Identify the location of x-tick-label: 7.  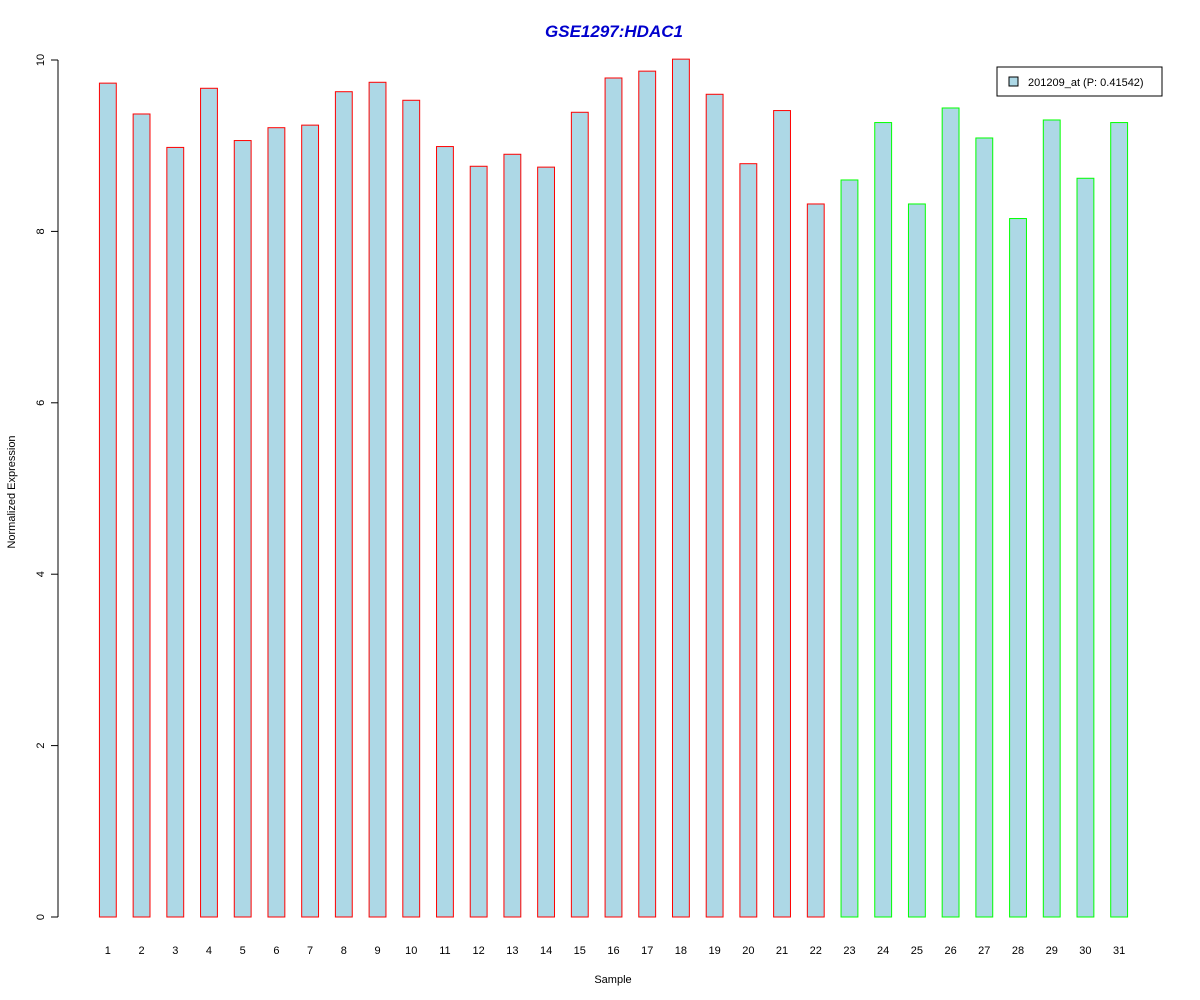
(310, 951).